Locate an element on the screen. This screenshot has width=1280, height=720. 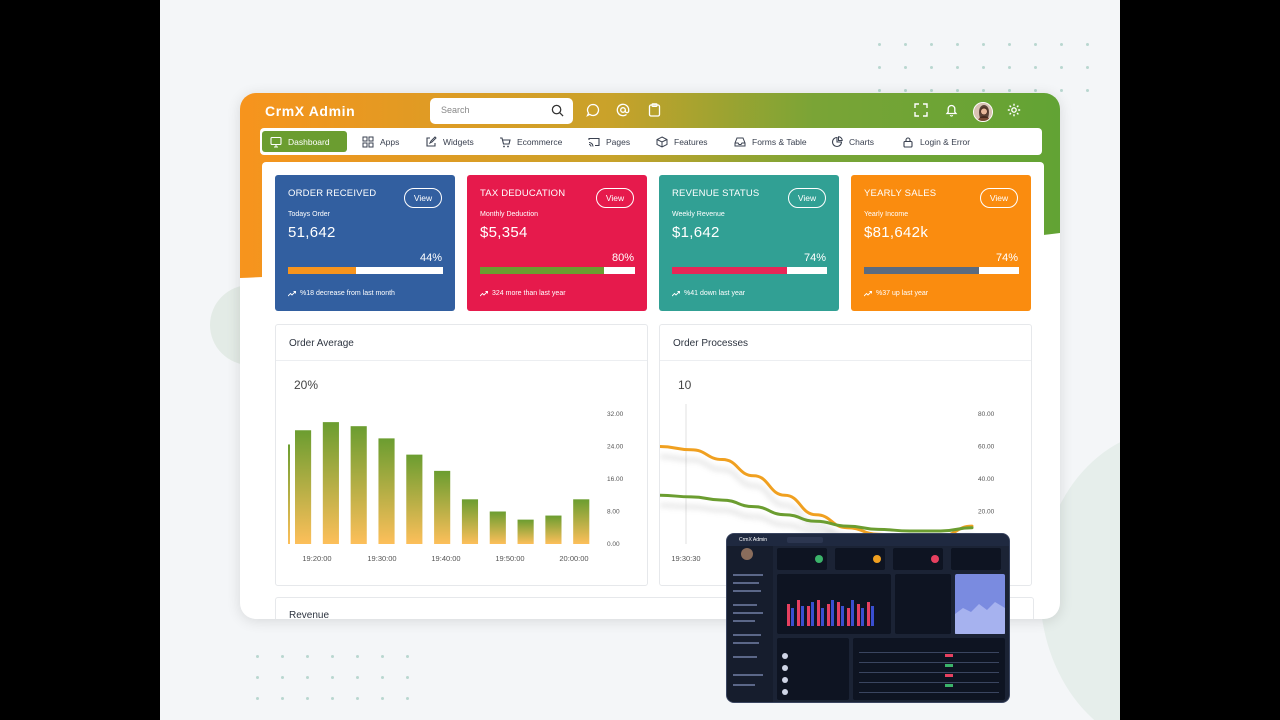
card-footer: 324 more than last year is located at coordinates (523, 293).